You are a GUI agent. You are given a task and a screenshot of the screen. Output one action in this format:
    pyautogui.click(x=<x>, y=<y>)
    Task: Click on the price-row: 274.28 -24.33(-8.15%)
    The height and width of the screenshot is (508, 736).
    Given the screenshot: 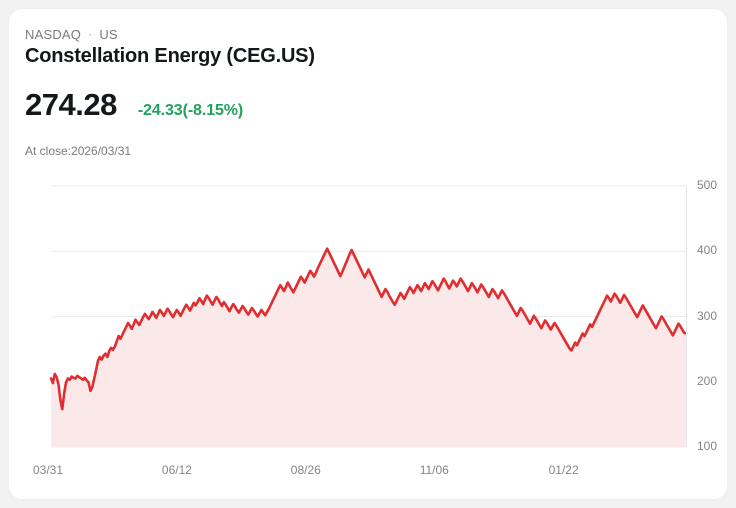 What is the action you would take?
    pyautogui.click(x=134, y=105)
    